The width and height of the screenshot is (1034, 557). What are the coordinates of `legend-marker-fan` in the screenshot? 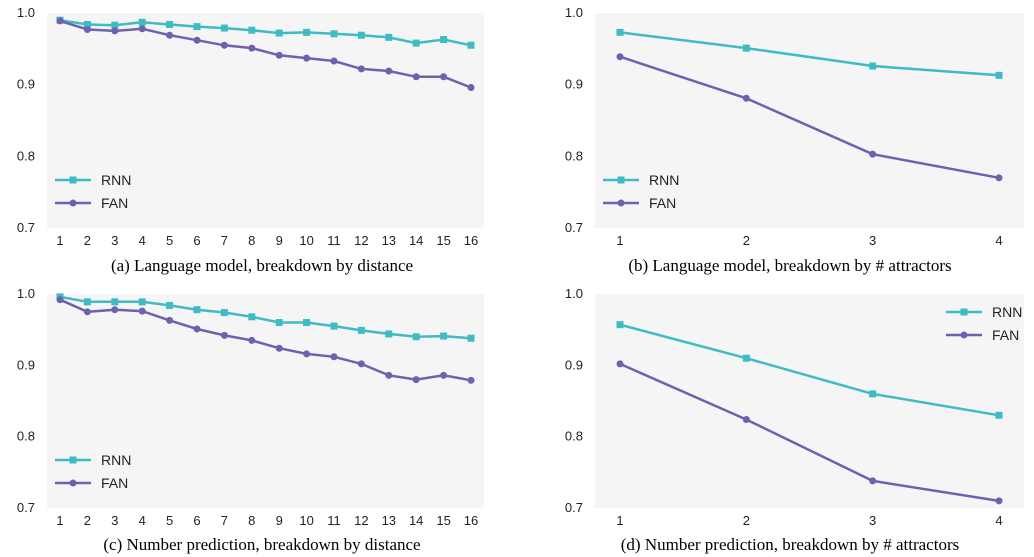 It's located at (621, 203).